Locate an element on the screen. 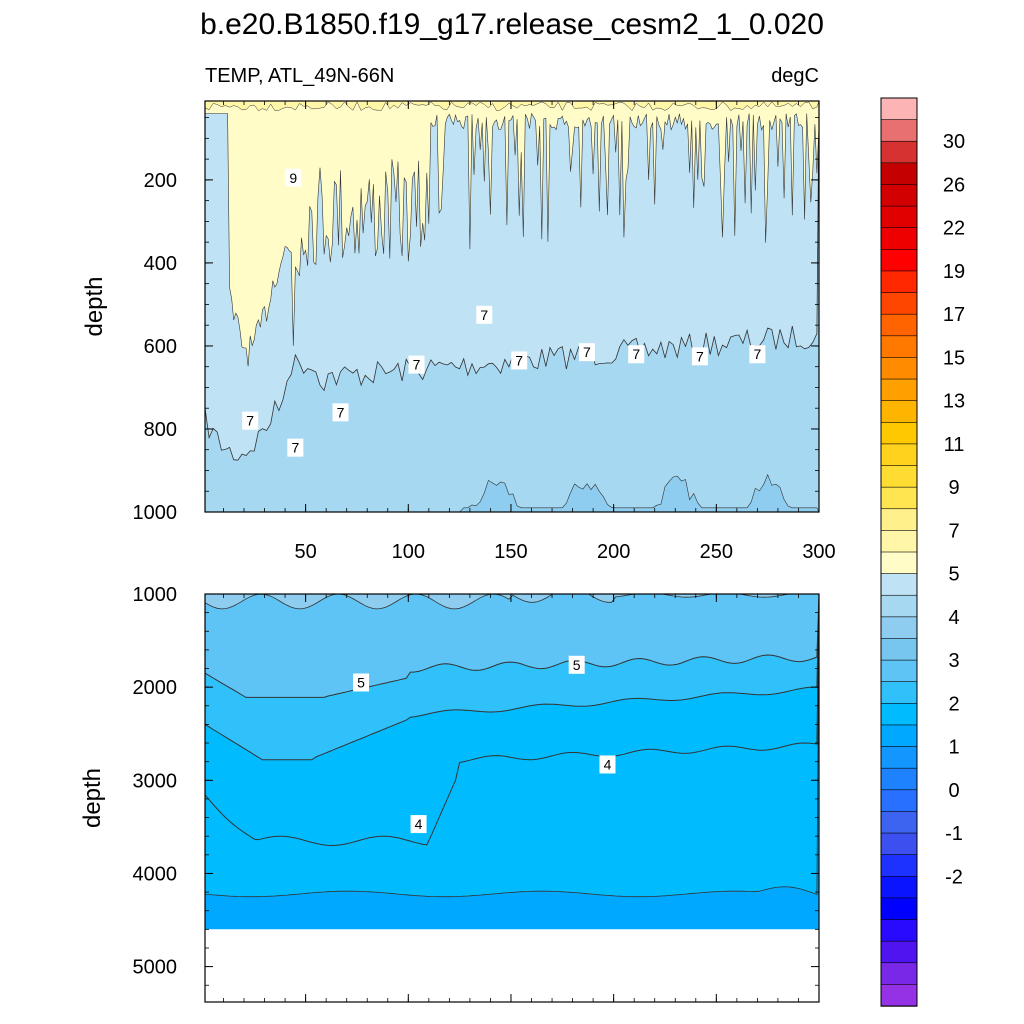  colorbar-label: 4 is located at coordinates (953, 618).